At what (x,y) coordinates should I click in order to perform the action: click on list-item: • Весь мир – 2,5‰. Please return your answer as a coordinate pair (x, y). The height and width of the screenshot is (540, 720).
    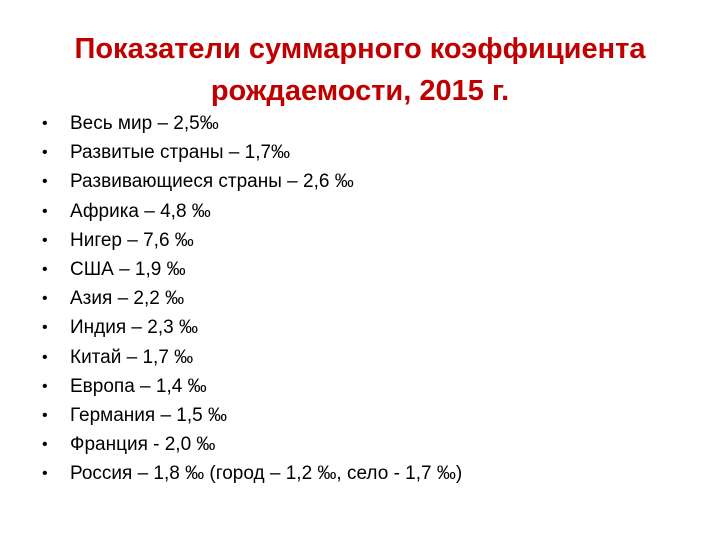
    Looking at the image, I should click on (251, 123).